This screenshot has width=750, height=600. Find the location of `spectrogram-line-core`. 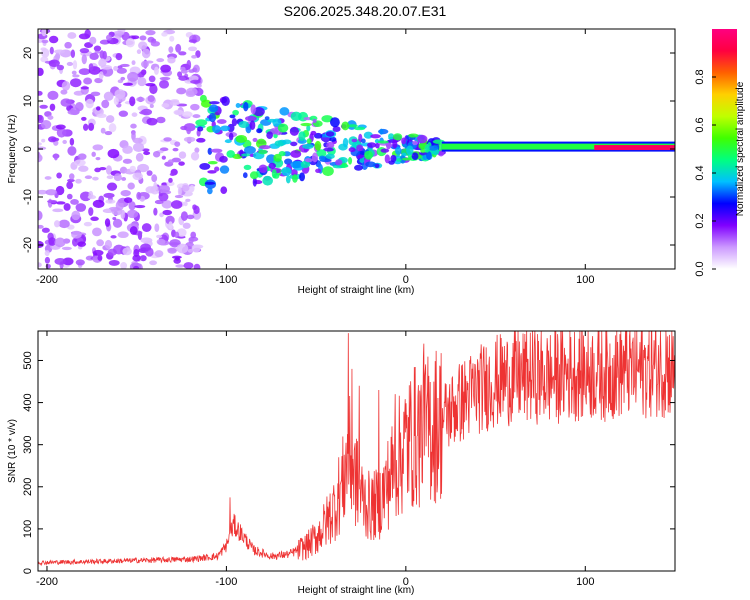

spectrogram-line-core is located at coordinates (558, 146).